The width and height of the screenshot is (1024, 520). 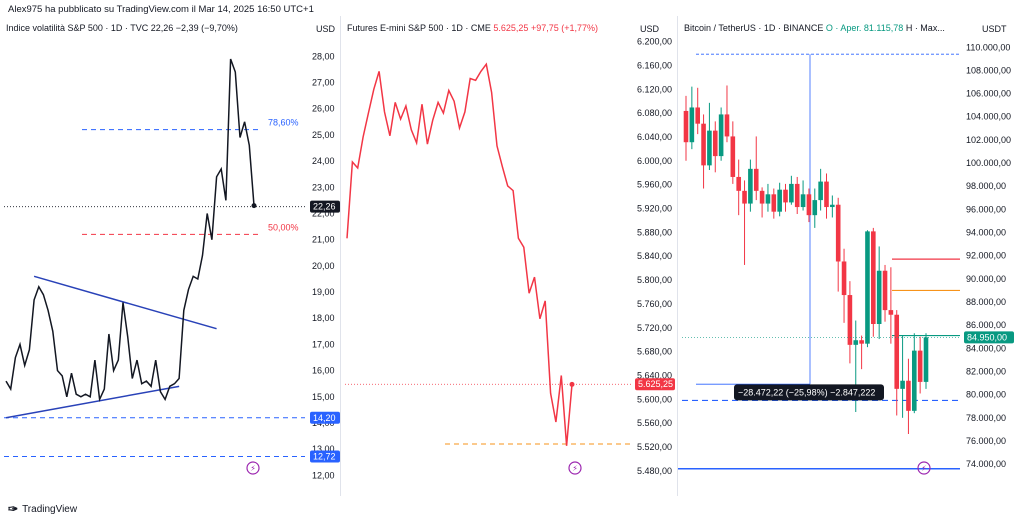 I want to click on vix-price-badge, so click(x=325, y=206).